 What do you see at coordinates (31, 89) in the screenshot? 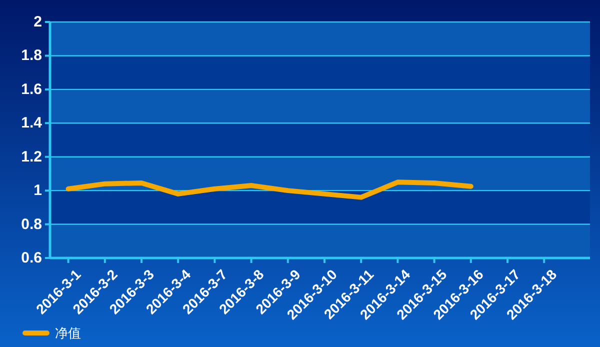
I see `y-tick-label: 1.6` at bounding box center [31, 89].